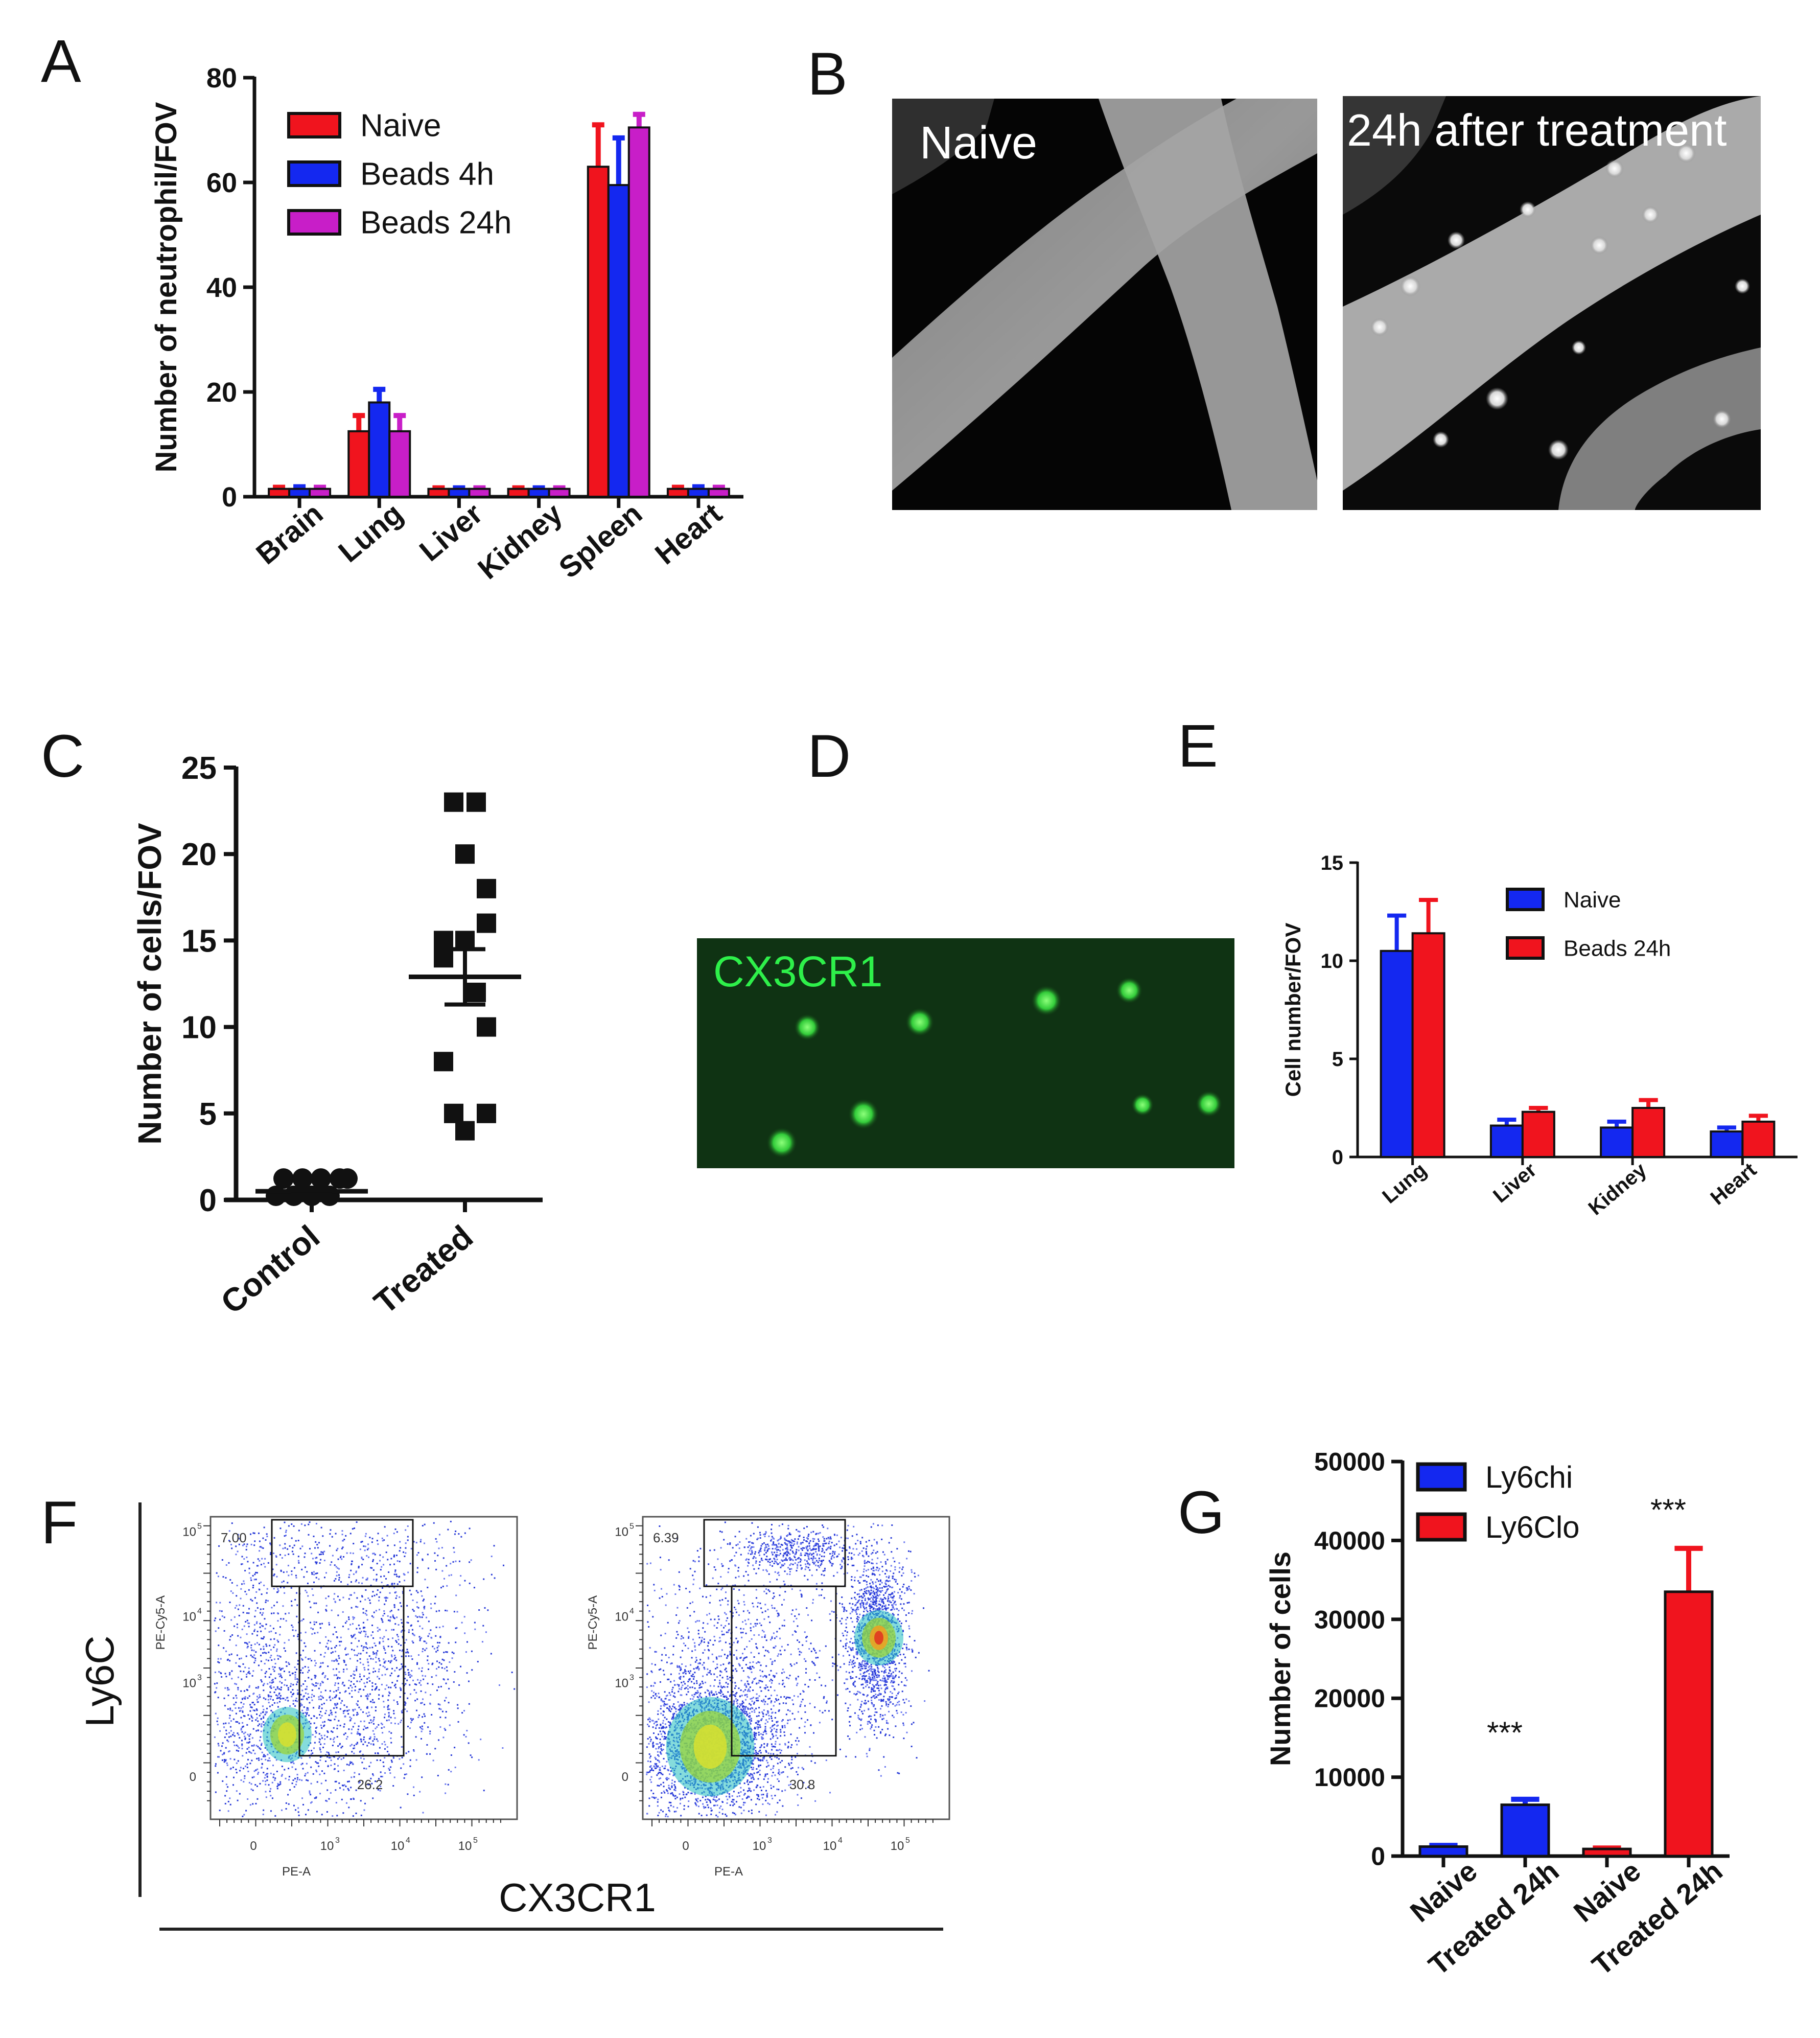 Image resolution: width=1820 pixels, height=2038 pixels. What do you see at coordinates (802, 1784) in the screenshot?
I see `gate-right-percent: 30.8` at bounding box center [802, 1784].